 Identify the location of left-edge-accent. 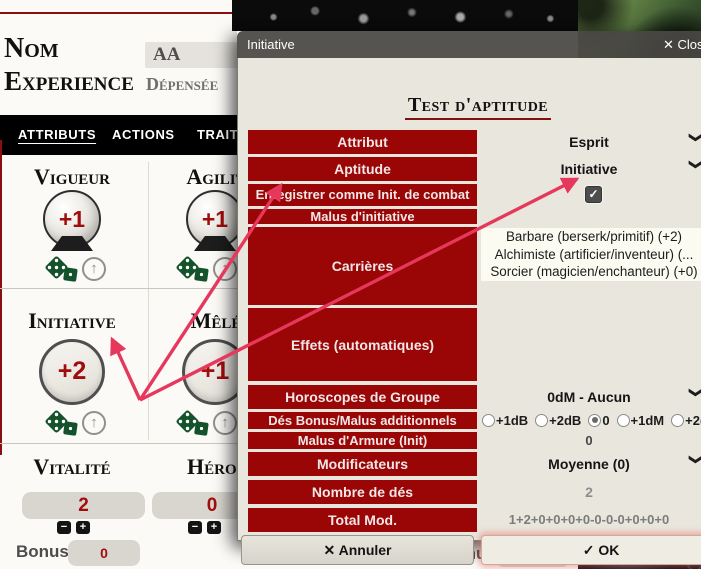
(1, 297).